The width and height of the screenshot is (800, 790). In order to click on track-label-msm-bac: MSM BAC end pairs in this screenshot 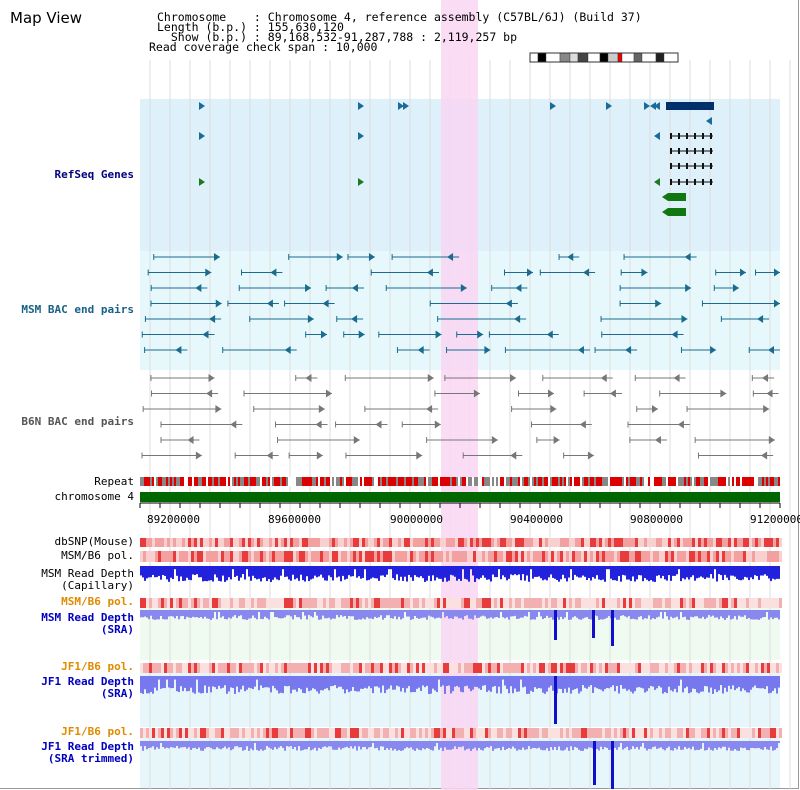, I will do `click(77, 309)`.